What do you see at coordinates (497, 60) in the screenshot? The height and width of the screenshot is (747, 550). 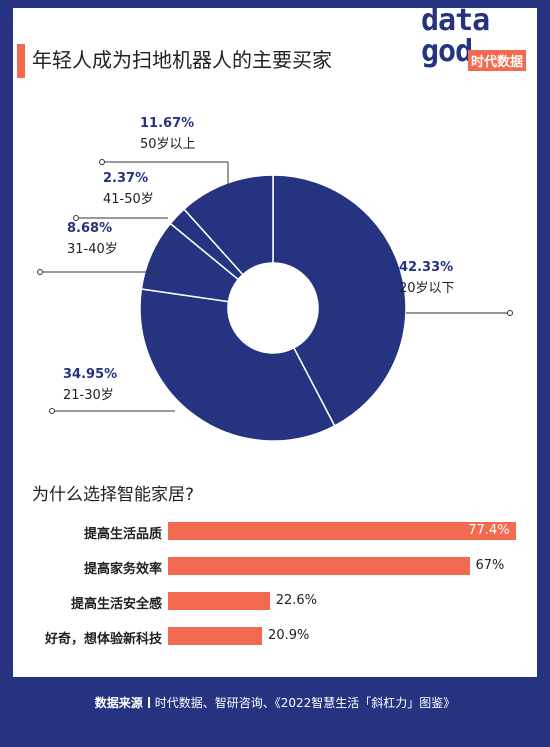 I see `logo-badge: 时代数据` at bounding box center [497, 60].